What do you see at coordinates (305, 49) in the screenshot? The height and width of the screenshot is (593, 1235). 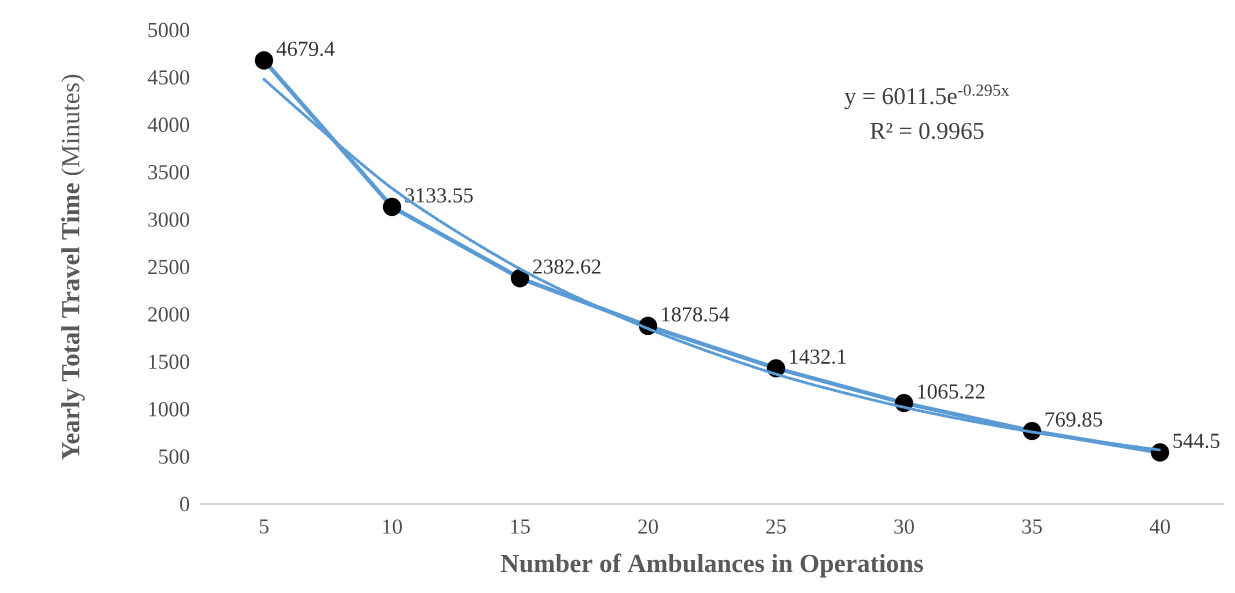 I see `data-label: 4679.4` at bounding box center [305, 49].